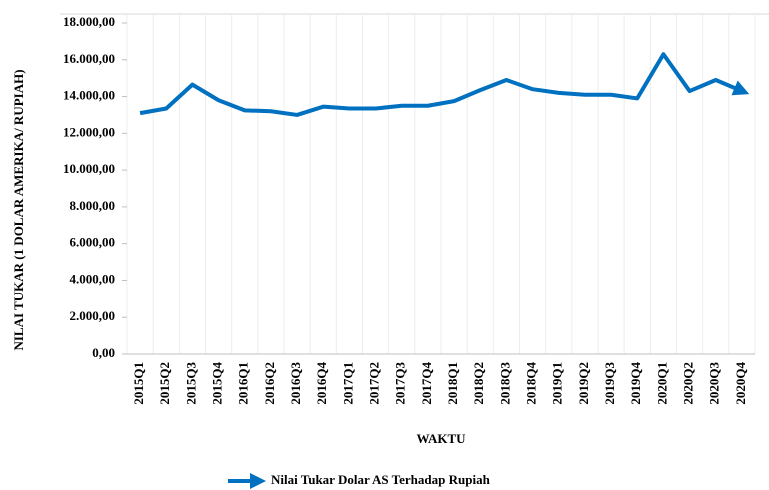 The width and height of the screenshot is (769, 490). What do you see at coordinates (269, 383) in the screenshot?
I see `x-tick-label: 2016Q2` at bounding box center [269, 383].